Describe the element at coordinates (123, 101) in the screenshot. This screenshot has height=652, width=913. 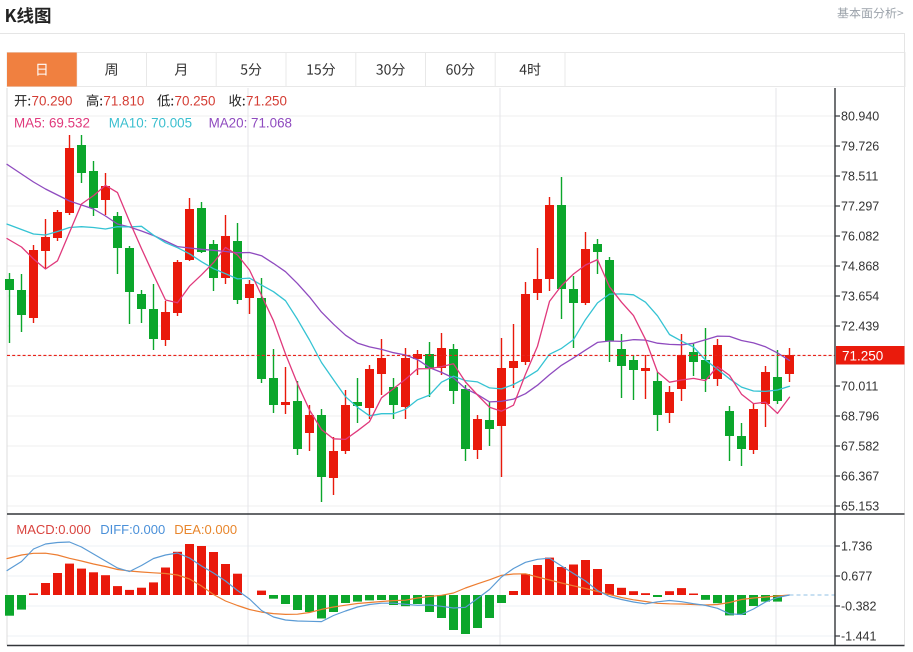
I see `svg-text: 71.810` at that location.